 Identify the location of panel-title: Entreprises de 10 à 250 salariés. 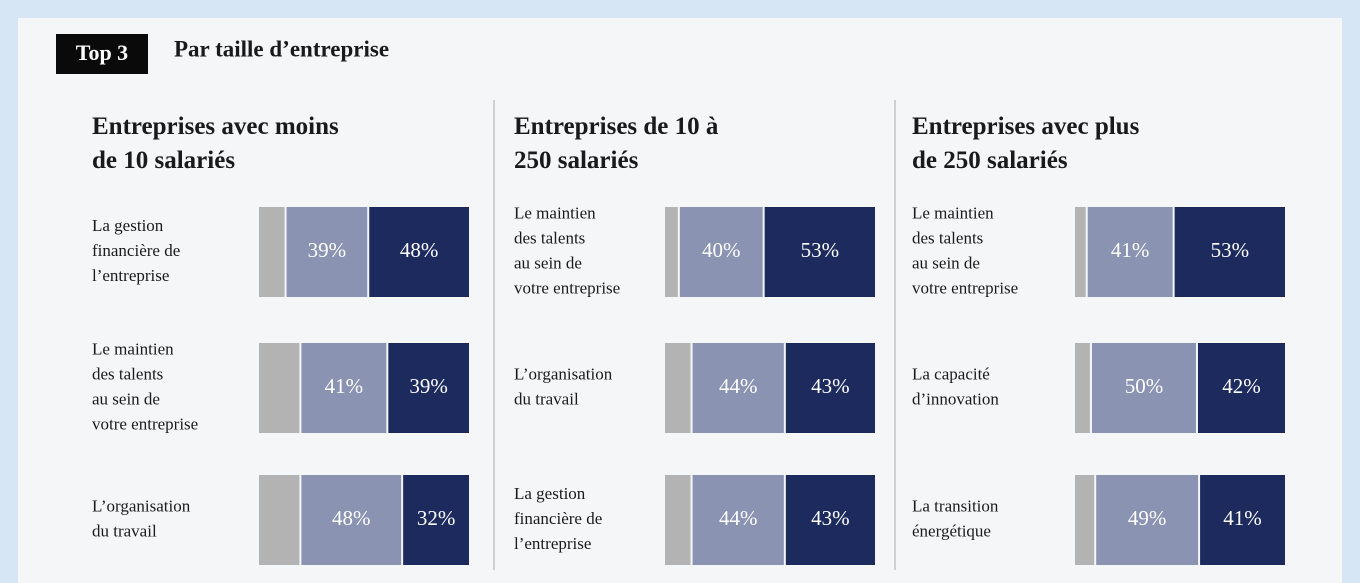
(616, 143).